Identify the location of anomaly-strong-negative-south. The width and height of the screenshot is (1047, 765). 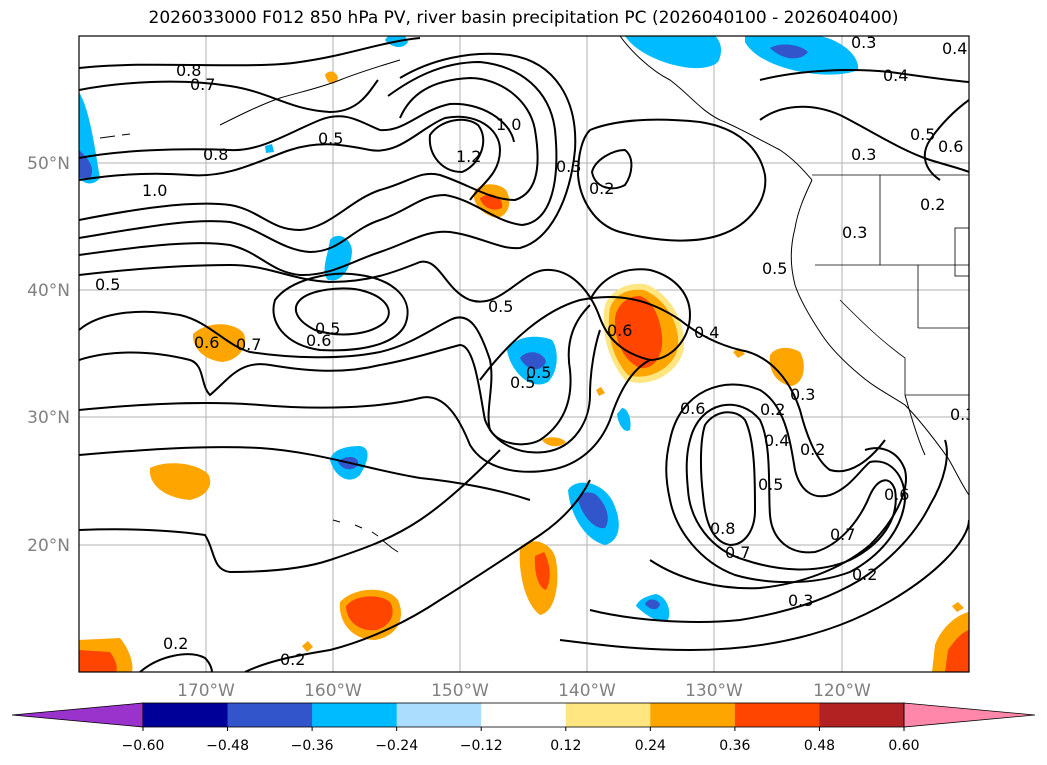
(652, 604).